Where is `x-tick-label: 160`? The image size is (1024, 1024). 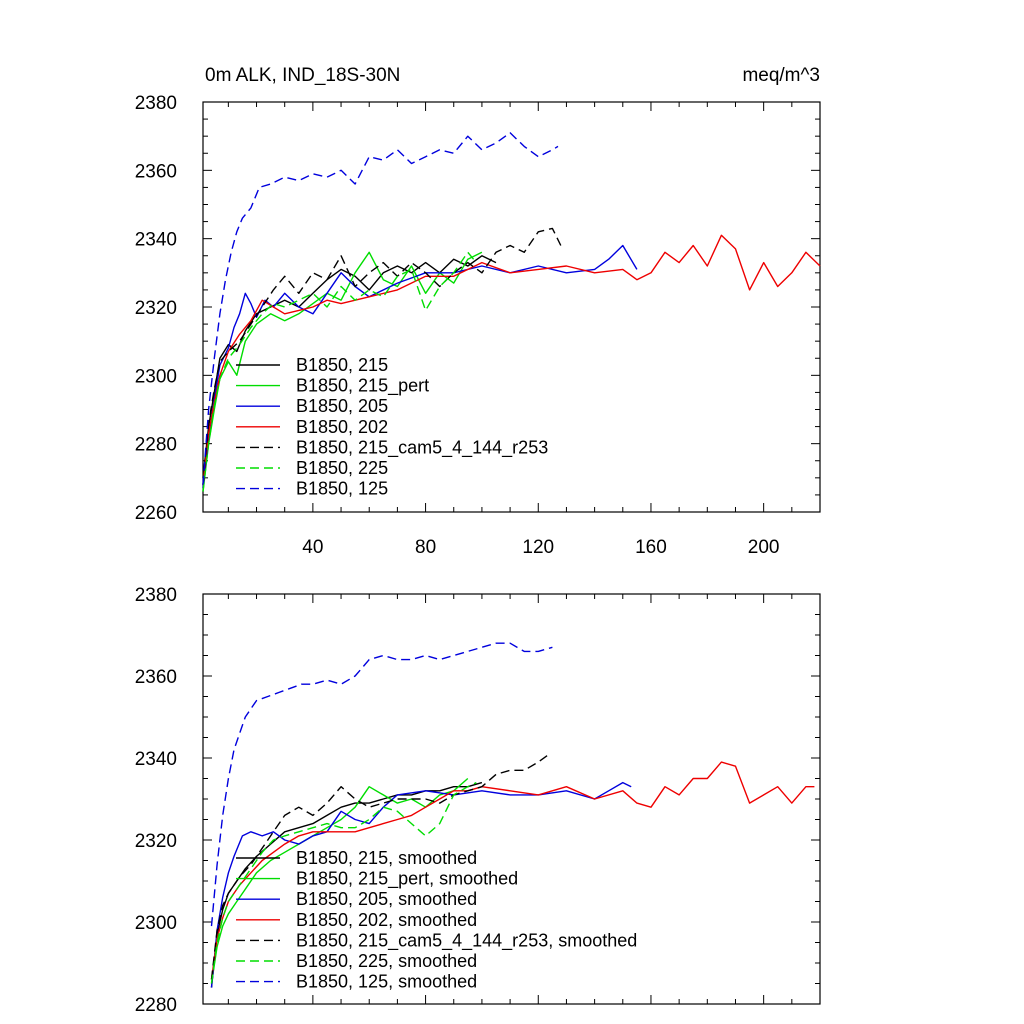 x-tick-label: 160 is located at coordinates (651, 547).